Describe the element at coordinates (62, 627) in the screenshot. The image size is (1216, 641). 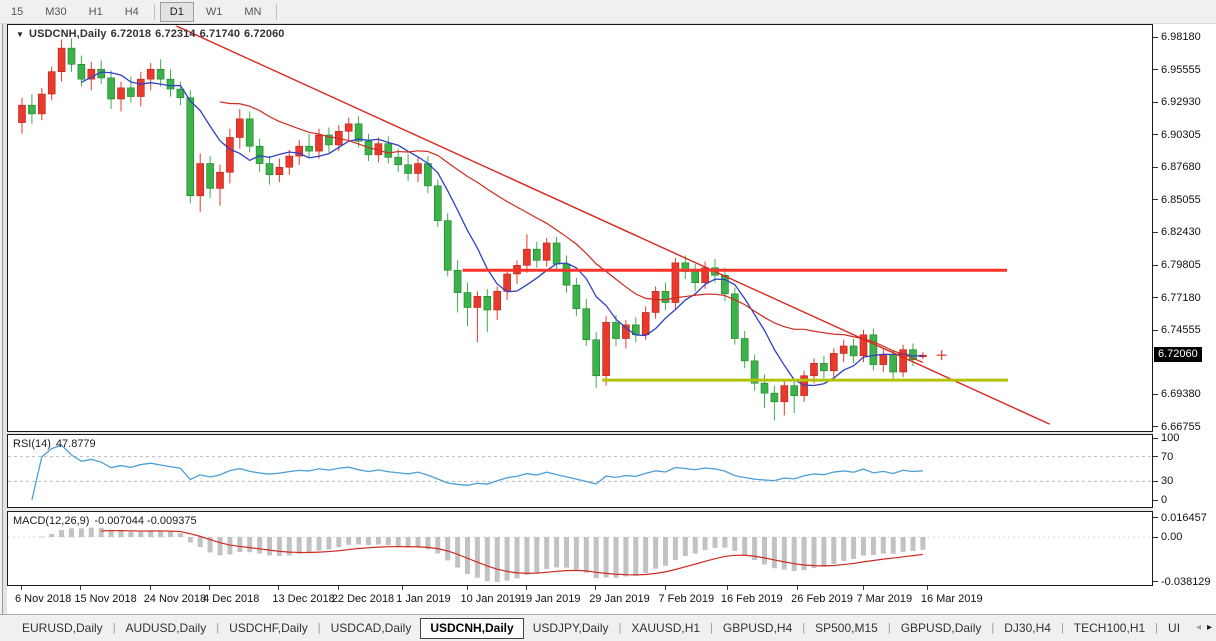
I see `tab-eurusd-daily: EURUSD,Daily` at that location.